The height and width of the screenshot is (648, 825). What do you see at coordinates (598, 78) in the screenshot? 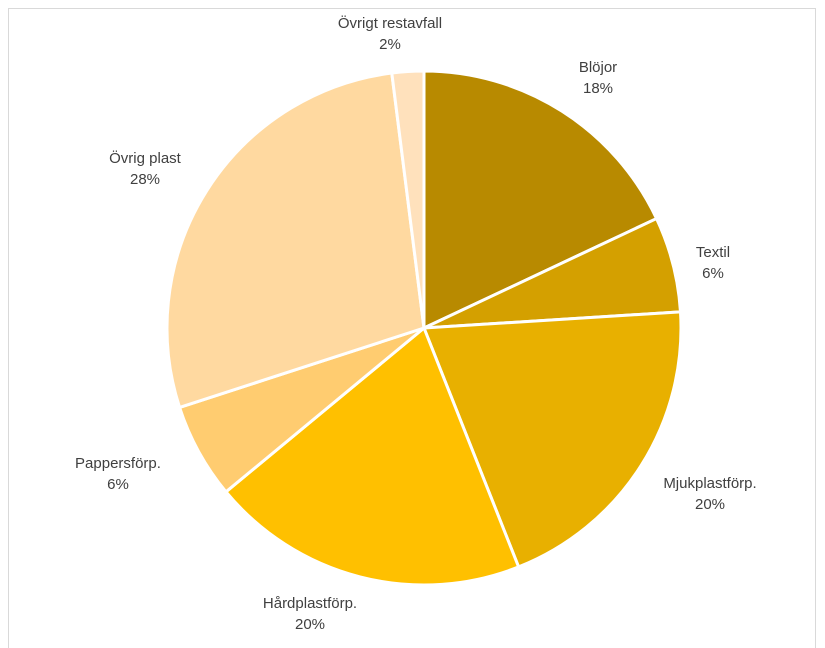
I see `slice-label-0: Blöjor 18%` at bounding box center [598, 78].